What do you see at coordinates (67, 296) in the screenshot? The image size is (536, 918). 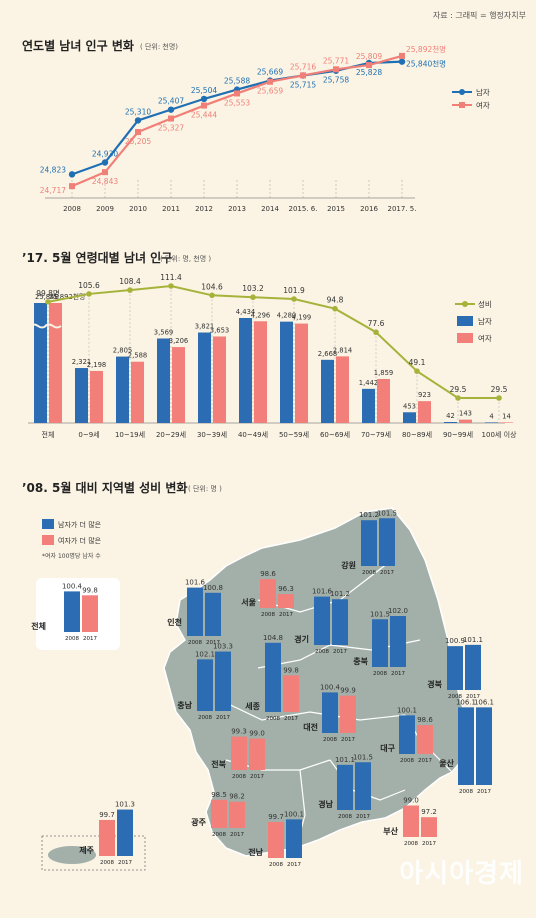 I see `chart2-bar-label: 25,892천명` at bounding box center [67, 296].